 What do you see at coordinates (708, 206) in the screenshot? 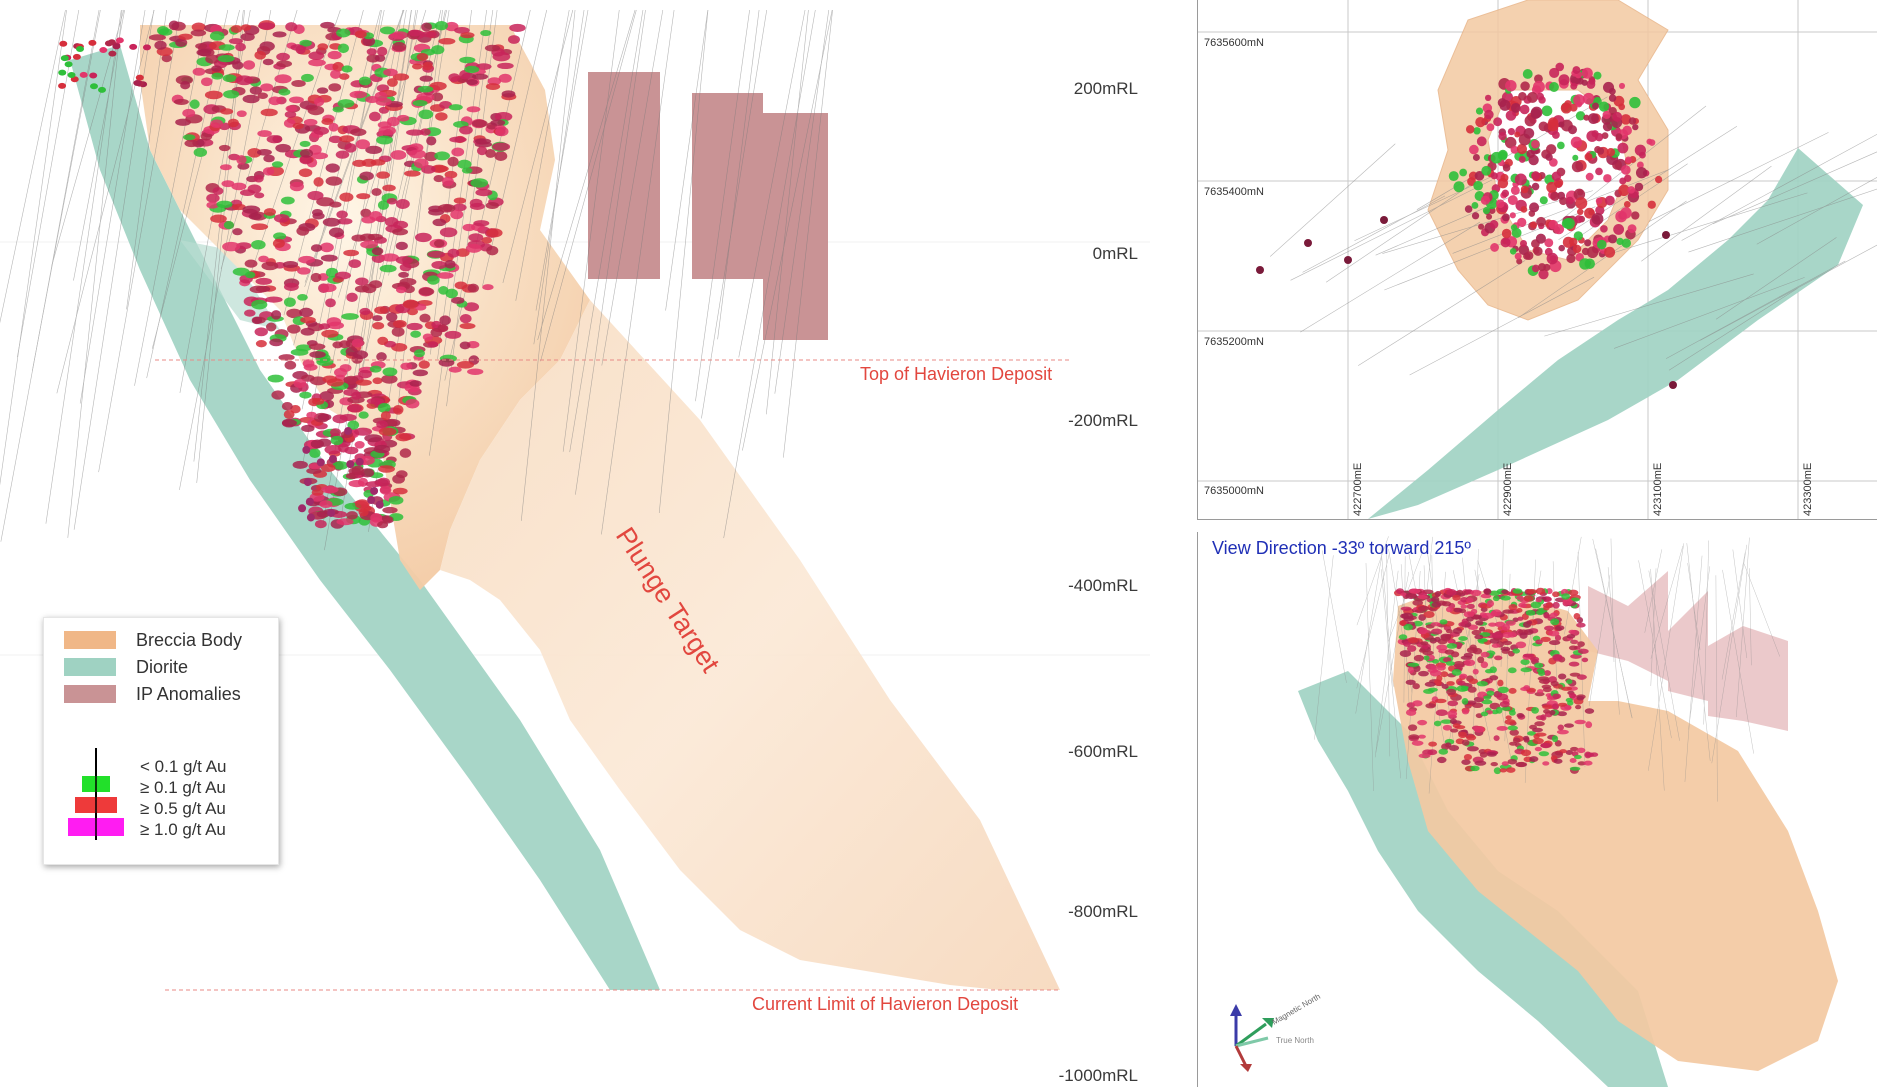
I see `ip-anomalies` at bounding box center [708, 206].